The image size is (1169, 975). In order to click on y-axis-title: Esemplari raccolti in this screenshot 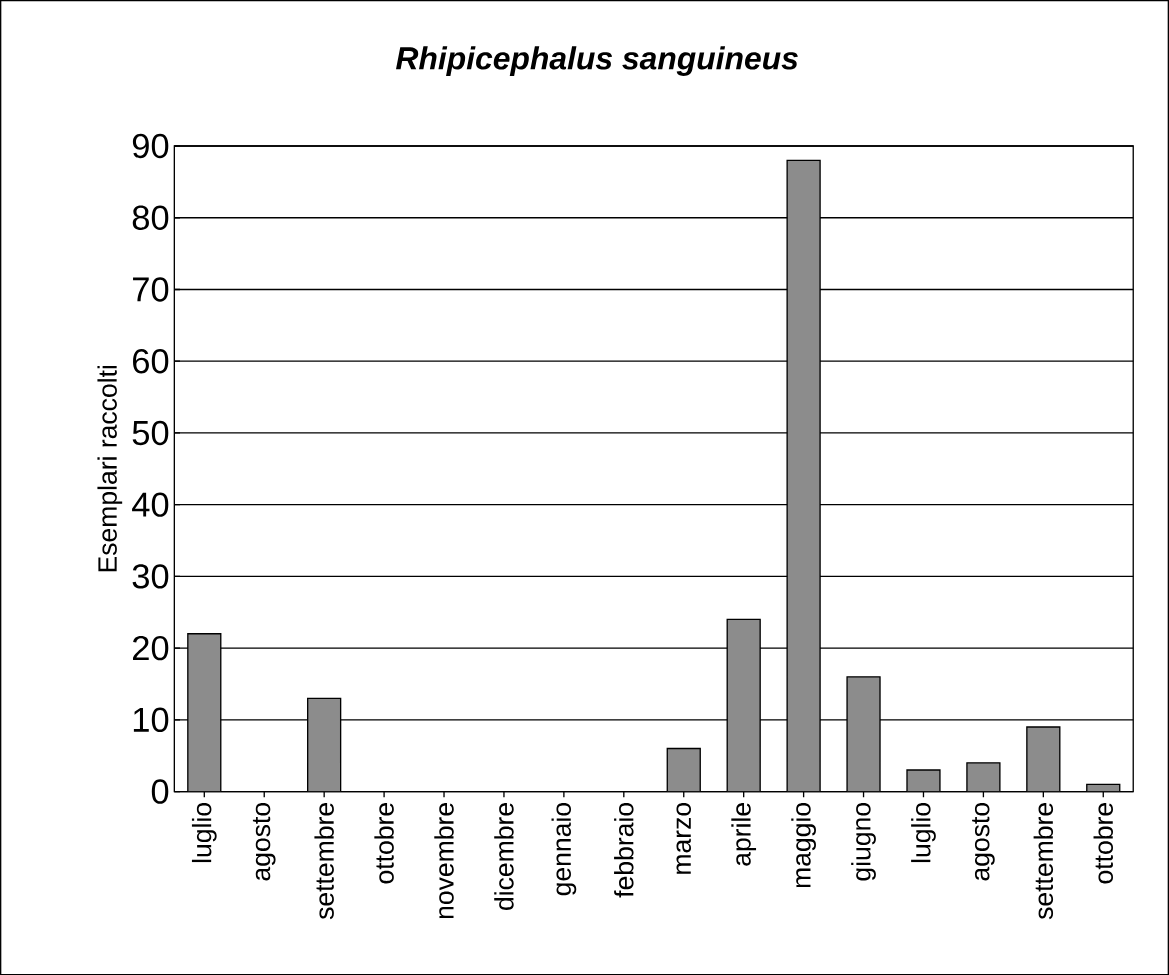, I will do `click(110, 468)`.